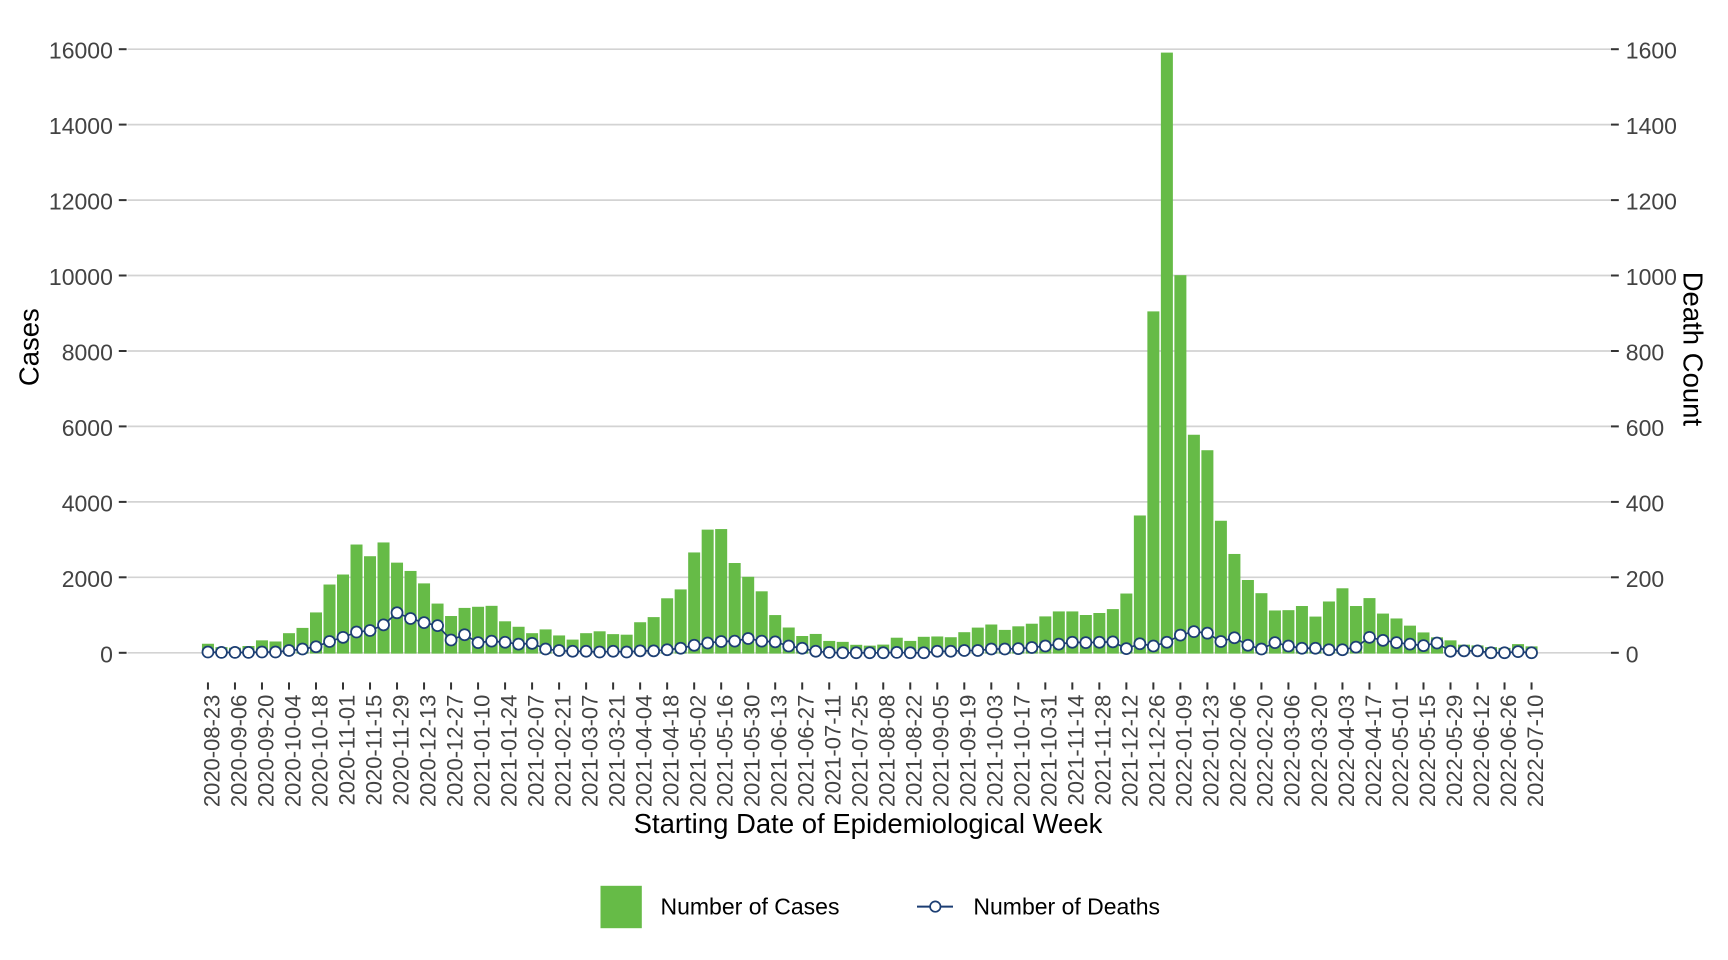  I want to click on svg-text: 2022-06-12, so click(1481, 751).